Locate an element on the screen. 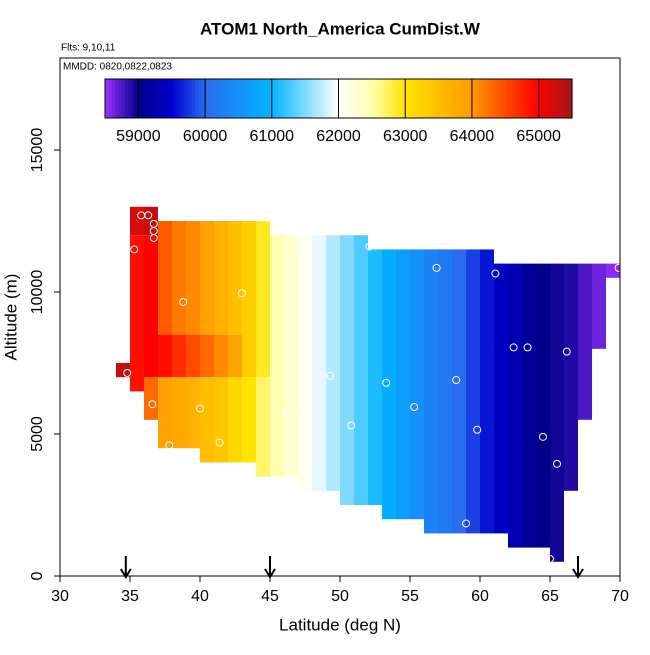 The image size is (650, 655). colorbar-tick-label: 65000 is located at coordinates (538, 136).